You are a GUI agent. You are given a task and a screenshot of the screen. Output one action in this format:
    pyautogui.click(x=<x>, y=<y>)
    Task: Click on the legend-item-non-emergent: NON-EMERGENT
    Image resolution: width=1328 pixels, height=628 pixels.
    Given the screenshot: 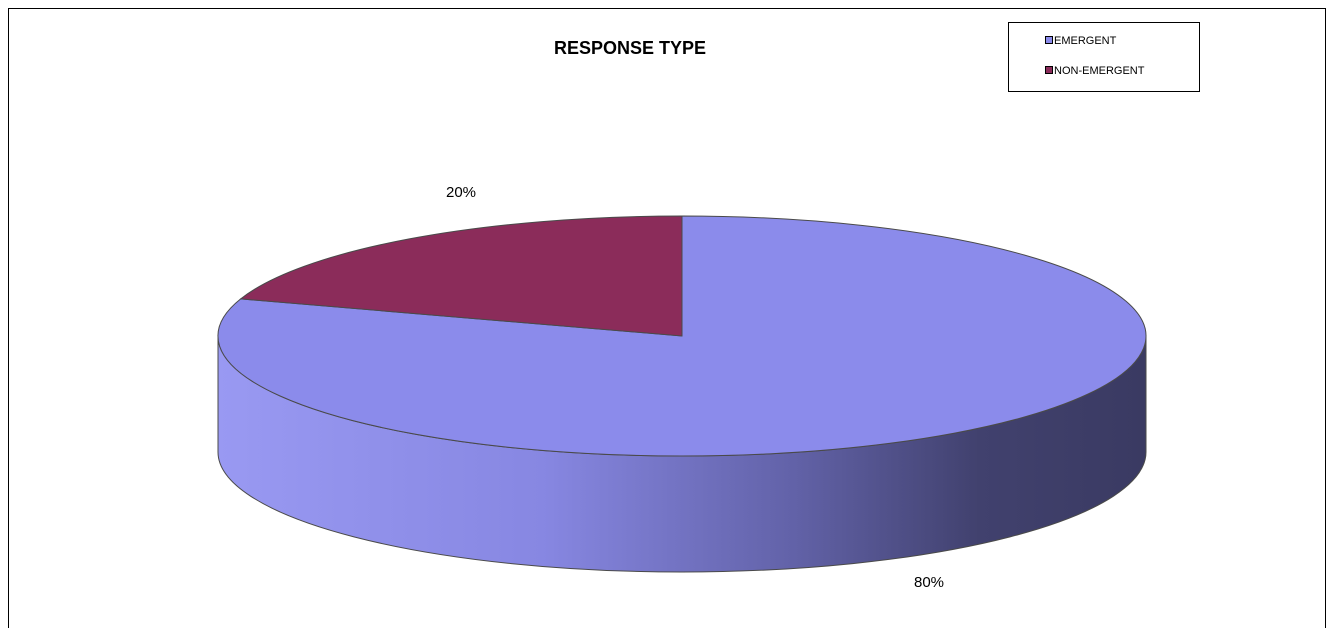 What is the action you would take?
    pyautogui.click(x=1094, y=71)
    